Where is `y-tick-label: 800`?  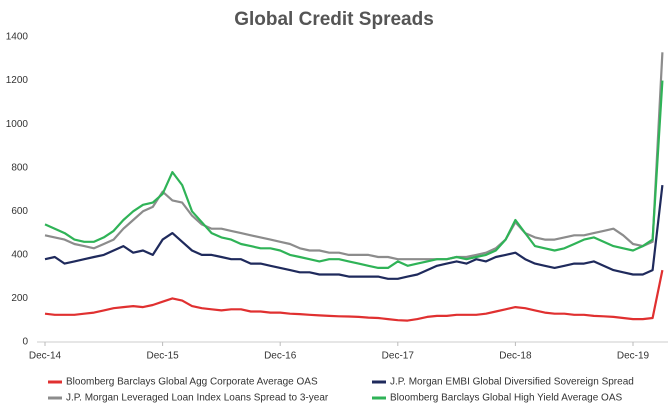 y-tick-label: 800 is located at coordinates (19, 167).